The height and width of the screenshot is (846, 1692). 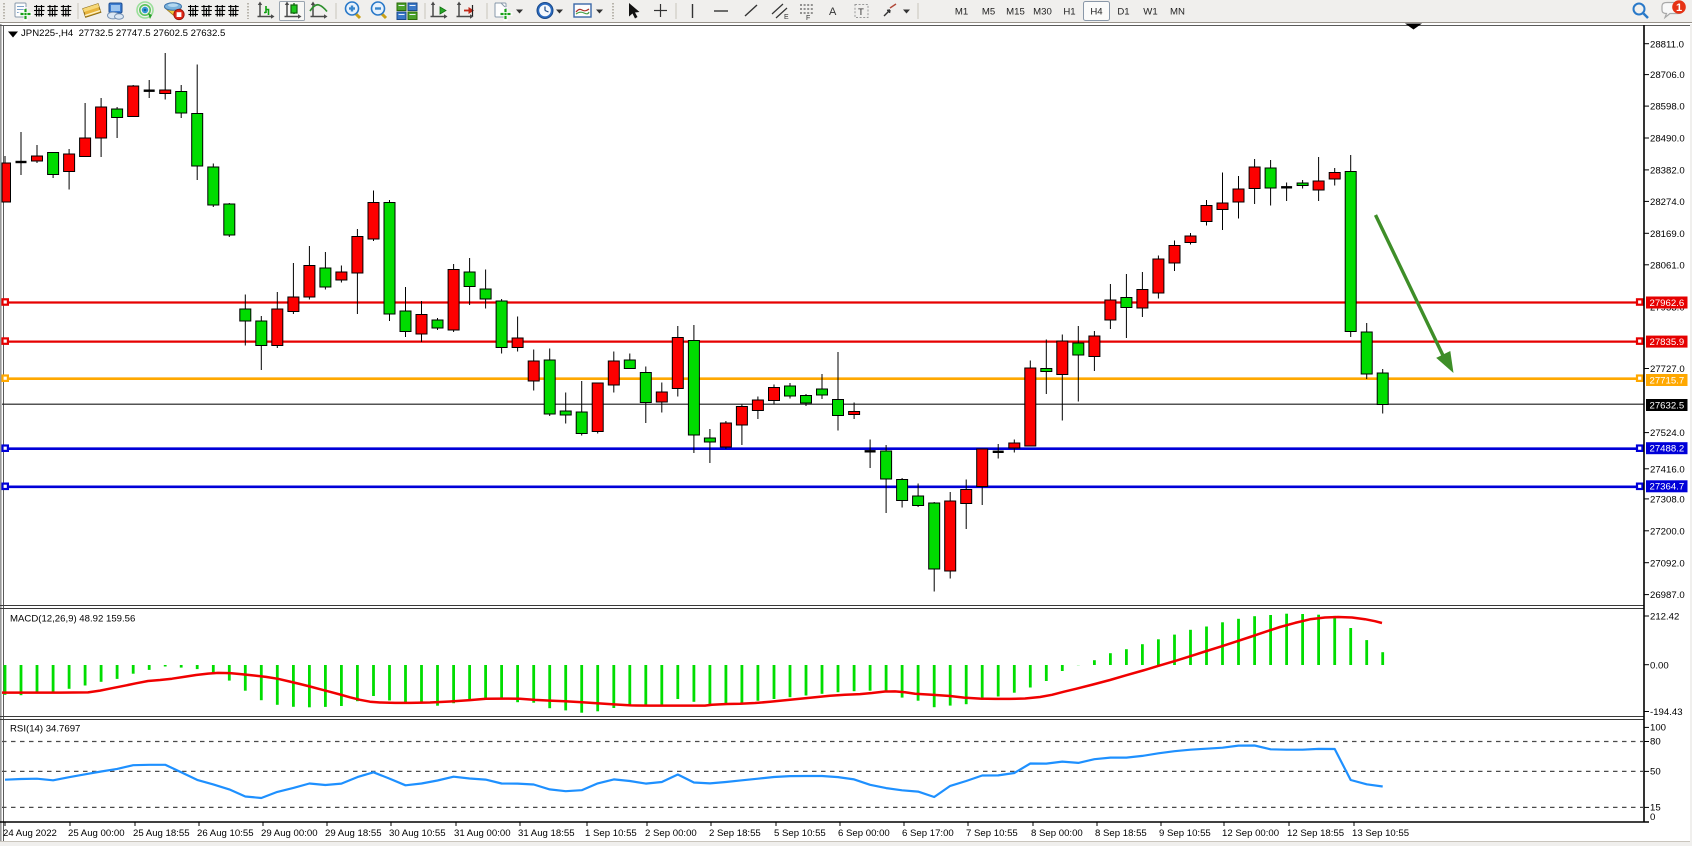 I want to click on svg-text: 27727.0, so click(x=1667, y=369).